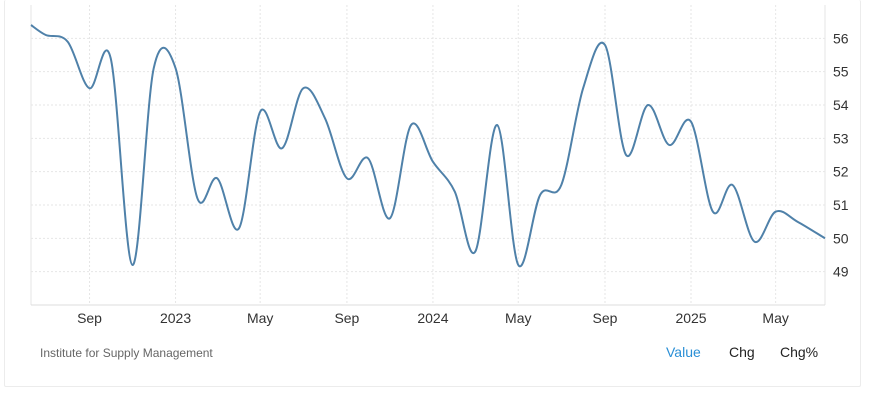 The width and height of the screenshot is (878, 400). Describe the element at coordinates (841, 205) in the screenshot. I see `y-tick-label: 51` at that location.